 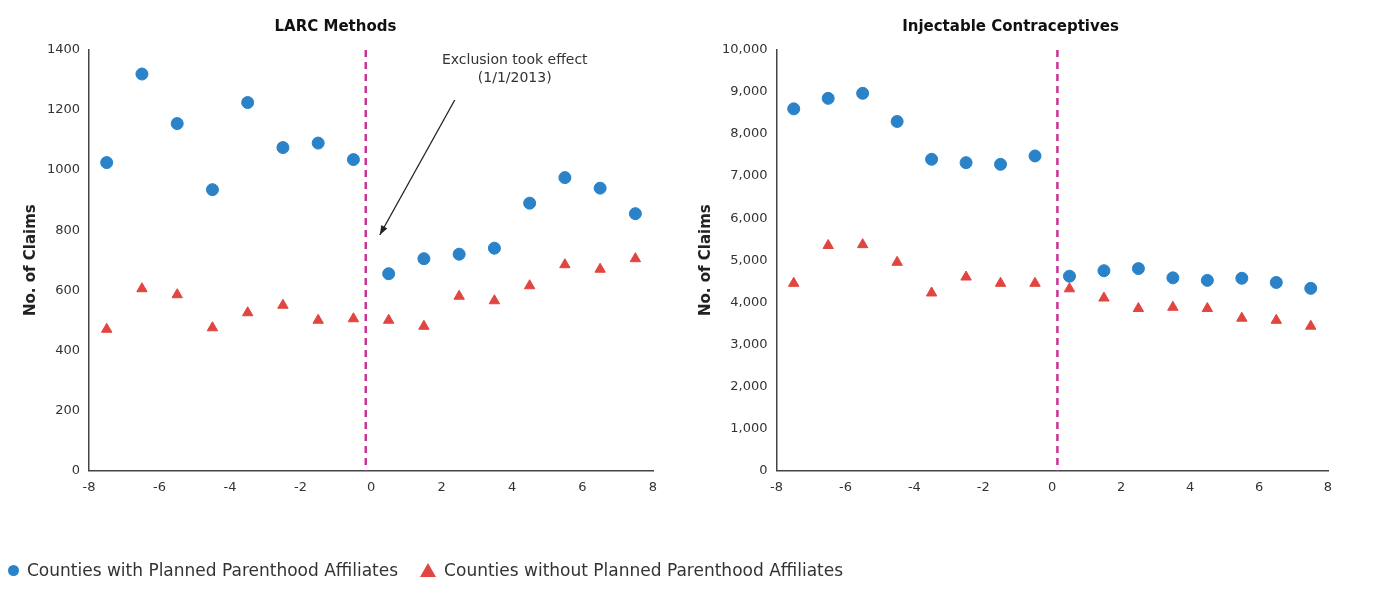 I want to click on legend-label: Counties without Planned Parenthood Affiliates, so click(x=644, y=570).